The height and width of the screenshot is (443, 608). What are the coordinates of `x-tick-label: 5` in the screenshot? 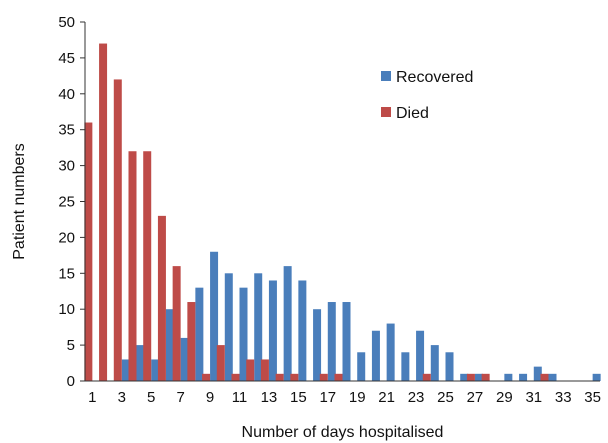 It's located at (151, 397).